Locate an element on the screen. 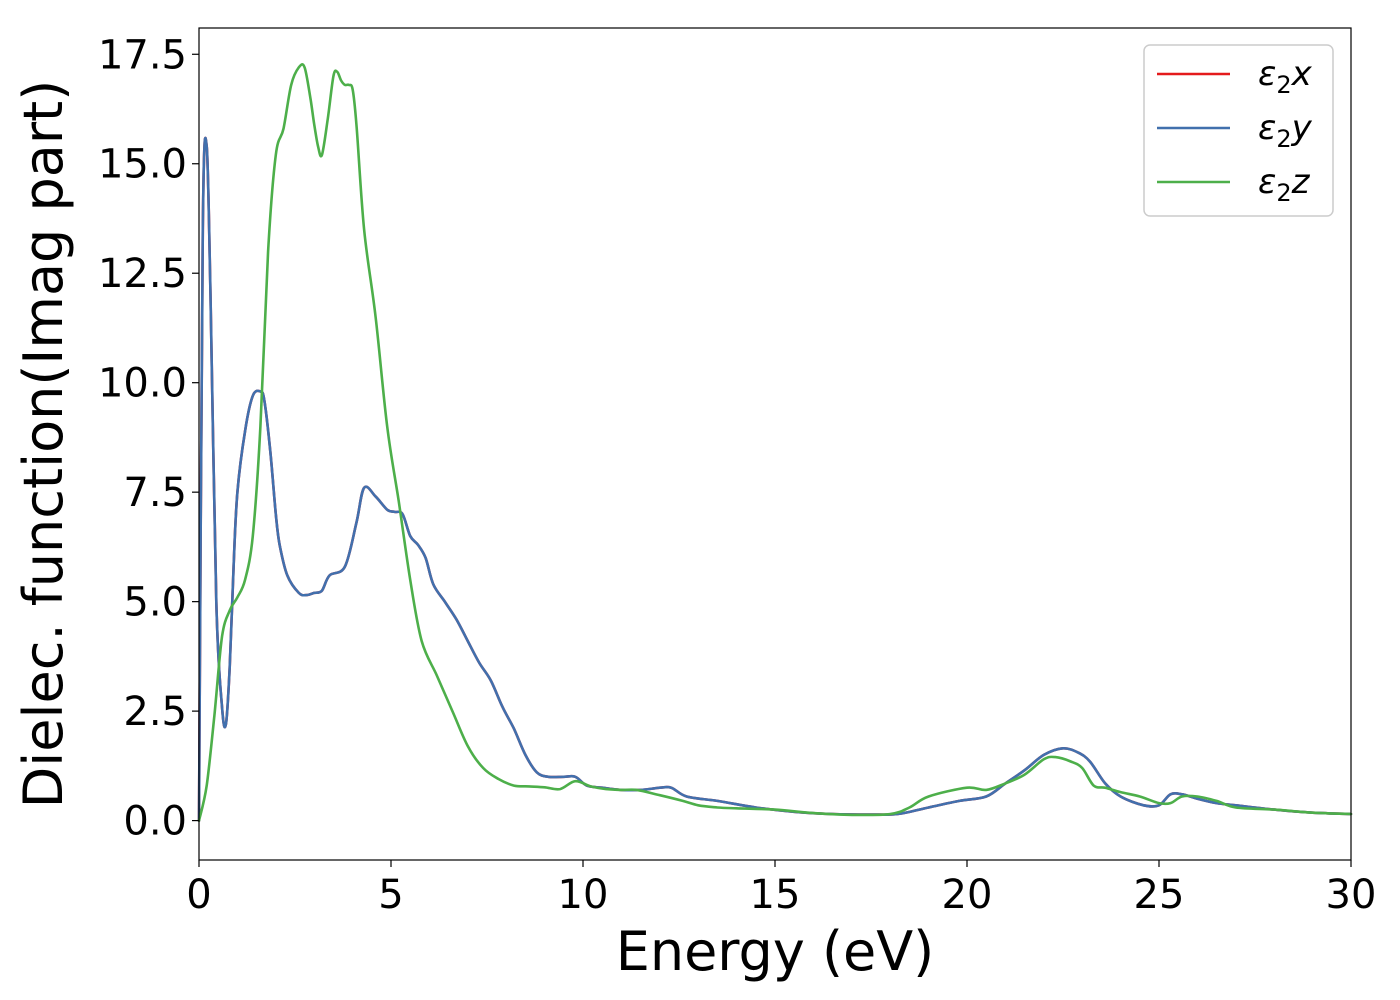 Image resolution: width=1400 pixels, height=1000 pixels. x-axis-title: Energy (eV) is located at coordinates (775, 951).